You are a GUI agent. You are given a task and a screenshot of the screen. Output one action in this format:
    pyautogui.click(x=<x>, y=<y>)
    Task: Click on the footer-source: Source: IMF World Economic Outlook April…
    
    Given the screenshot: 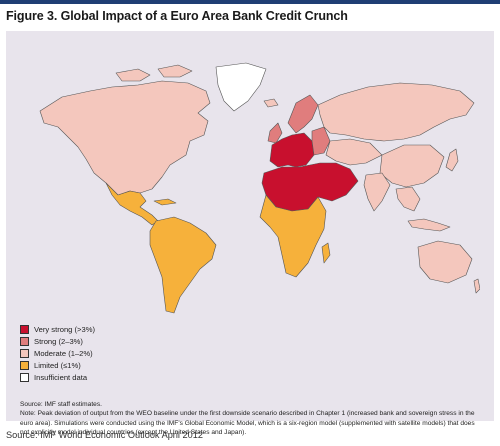 What is the action you would take?
    pyautogui.click(x=104, y=435)
    